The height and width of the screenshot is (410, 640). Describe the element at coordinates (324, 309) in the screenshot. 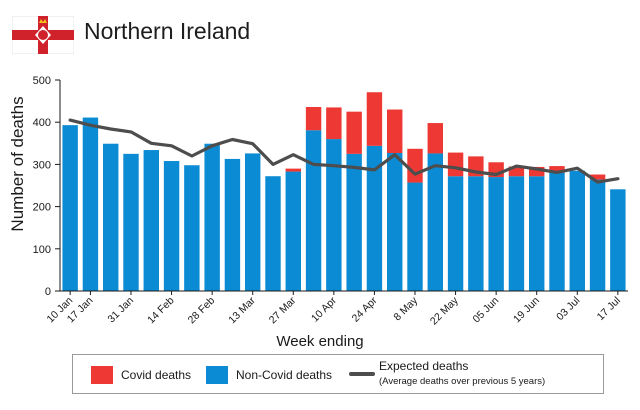

I see `x-tick-label: 10 Apr` at that location.